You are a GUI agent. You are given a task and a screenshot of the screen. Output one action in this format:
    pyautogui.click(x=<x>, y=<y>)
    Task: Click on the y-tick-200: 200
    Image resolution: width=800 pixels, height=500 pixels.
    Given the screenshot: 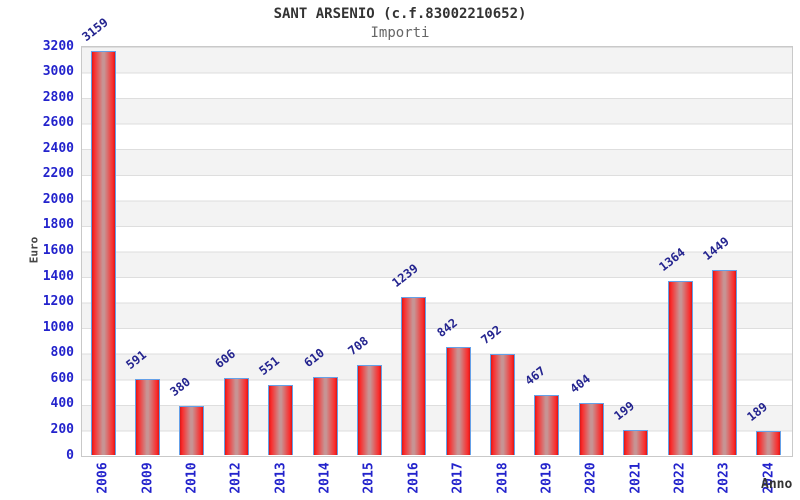 What is the action you would take?
    pyautogui.click(x=62, y=429)
    